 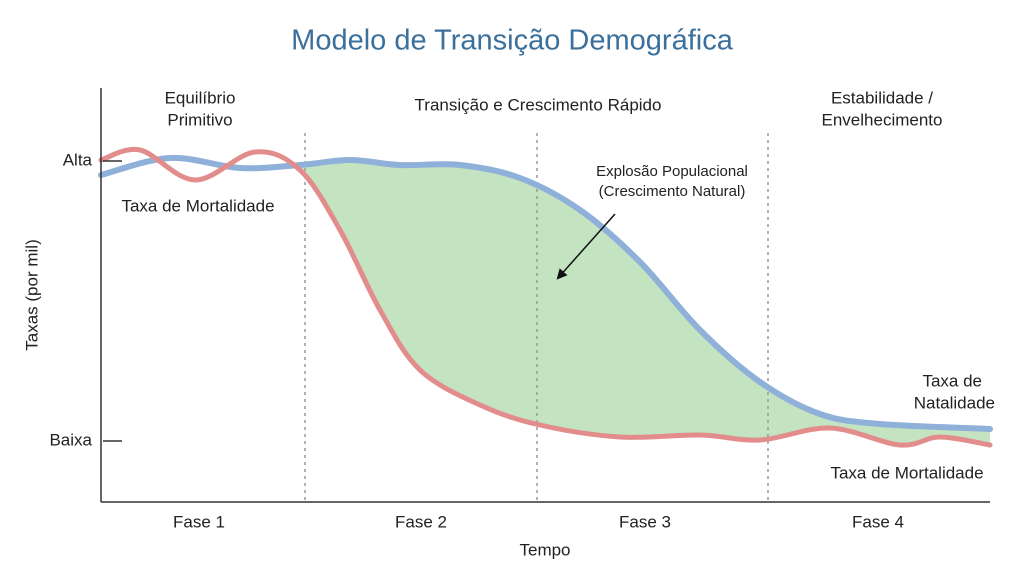 I want to click on title: Modelo de Transição Demográfica, so click(x=512, y=41).